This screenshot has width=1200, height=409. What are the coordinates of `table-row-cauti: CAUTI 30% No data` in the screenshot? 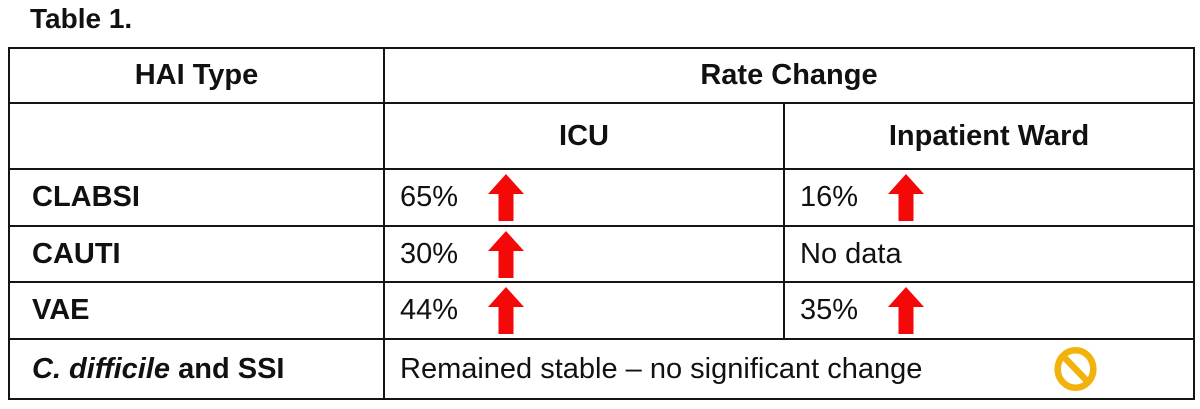 It's located at (601, 254).